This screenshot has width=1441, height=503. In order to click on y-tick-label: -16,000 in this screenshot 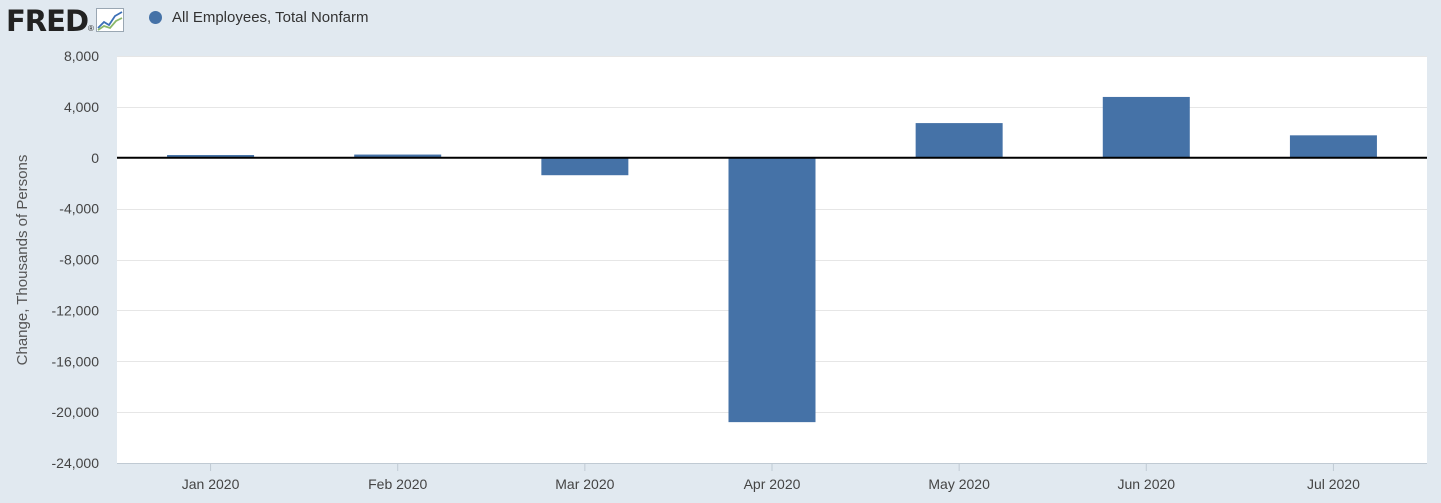, I will do `click(76, 361)`.